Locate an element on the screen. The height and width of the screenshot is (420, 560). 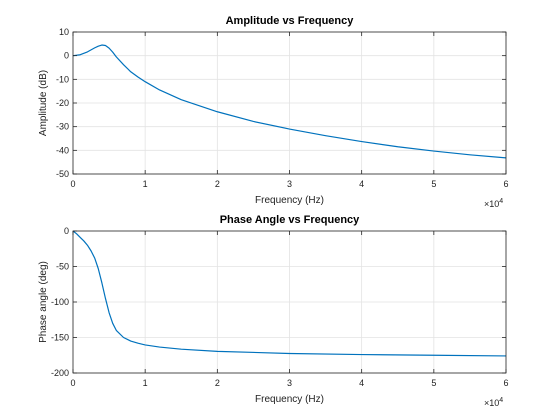
phase-x-tick-label: 1 is located at coordinates (145, 383).